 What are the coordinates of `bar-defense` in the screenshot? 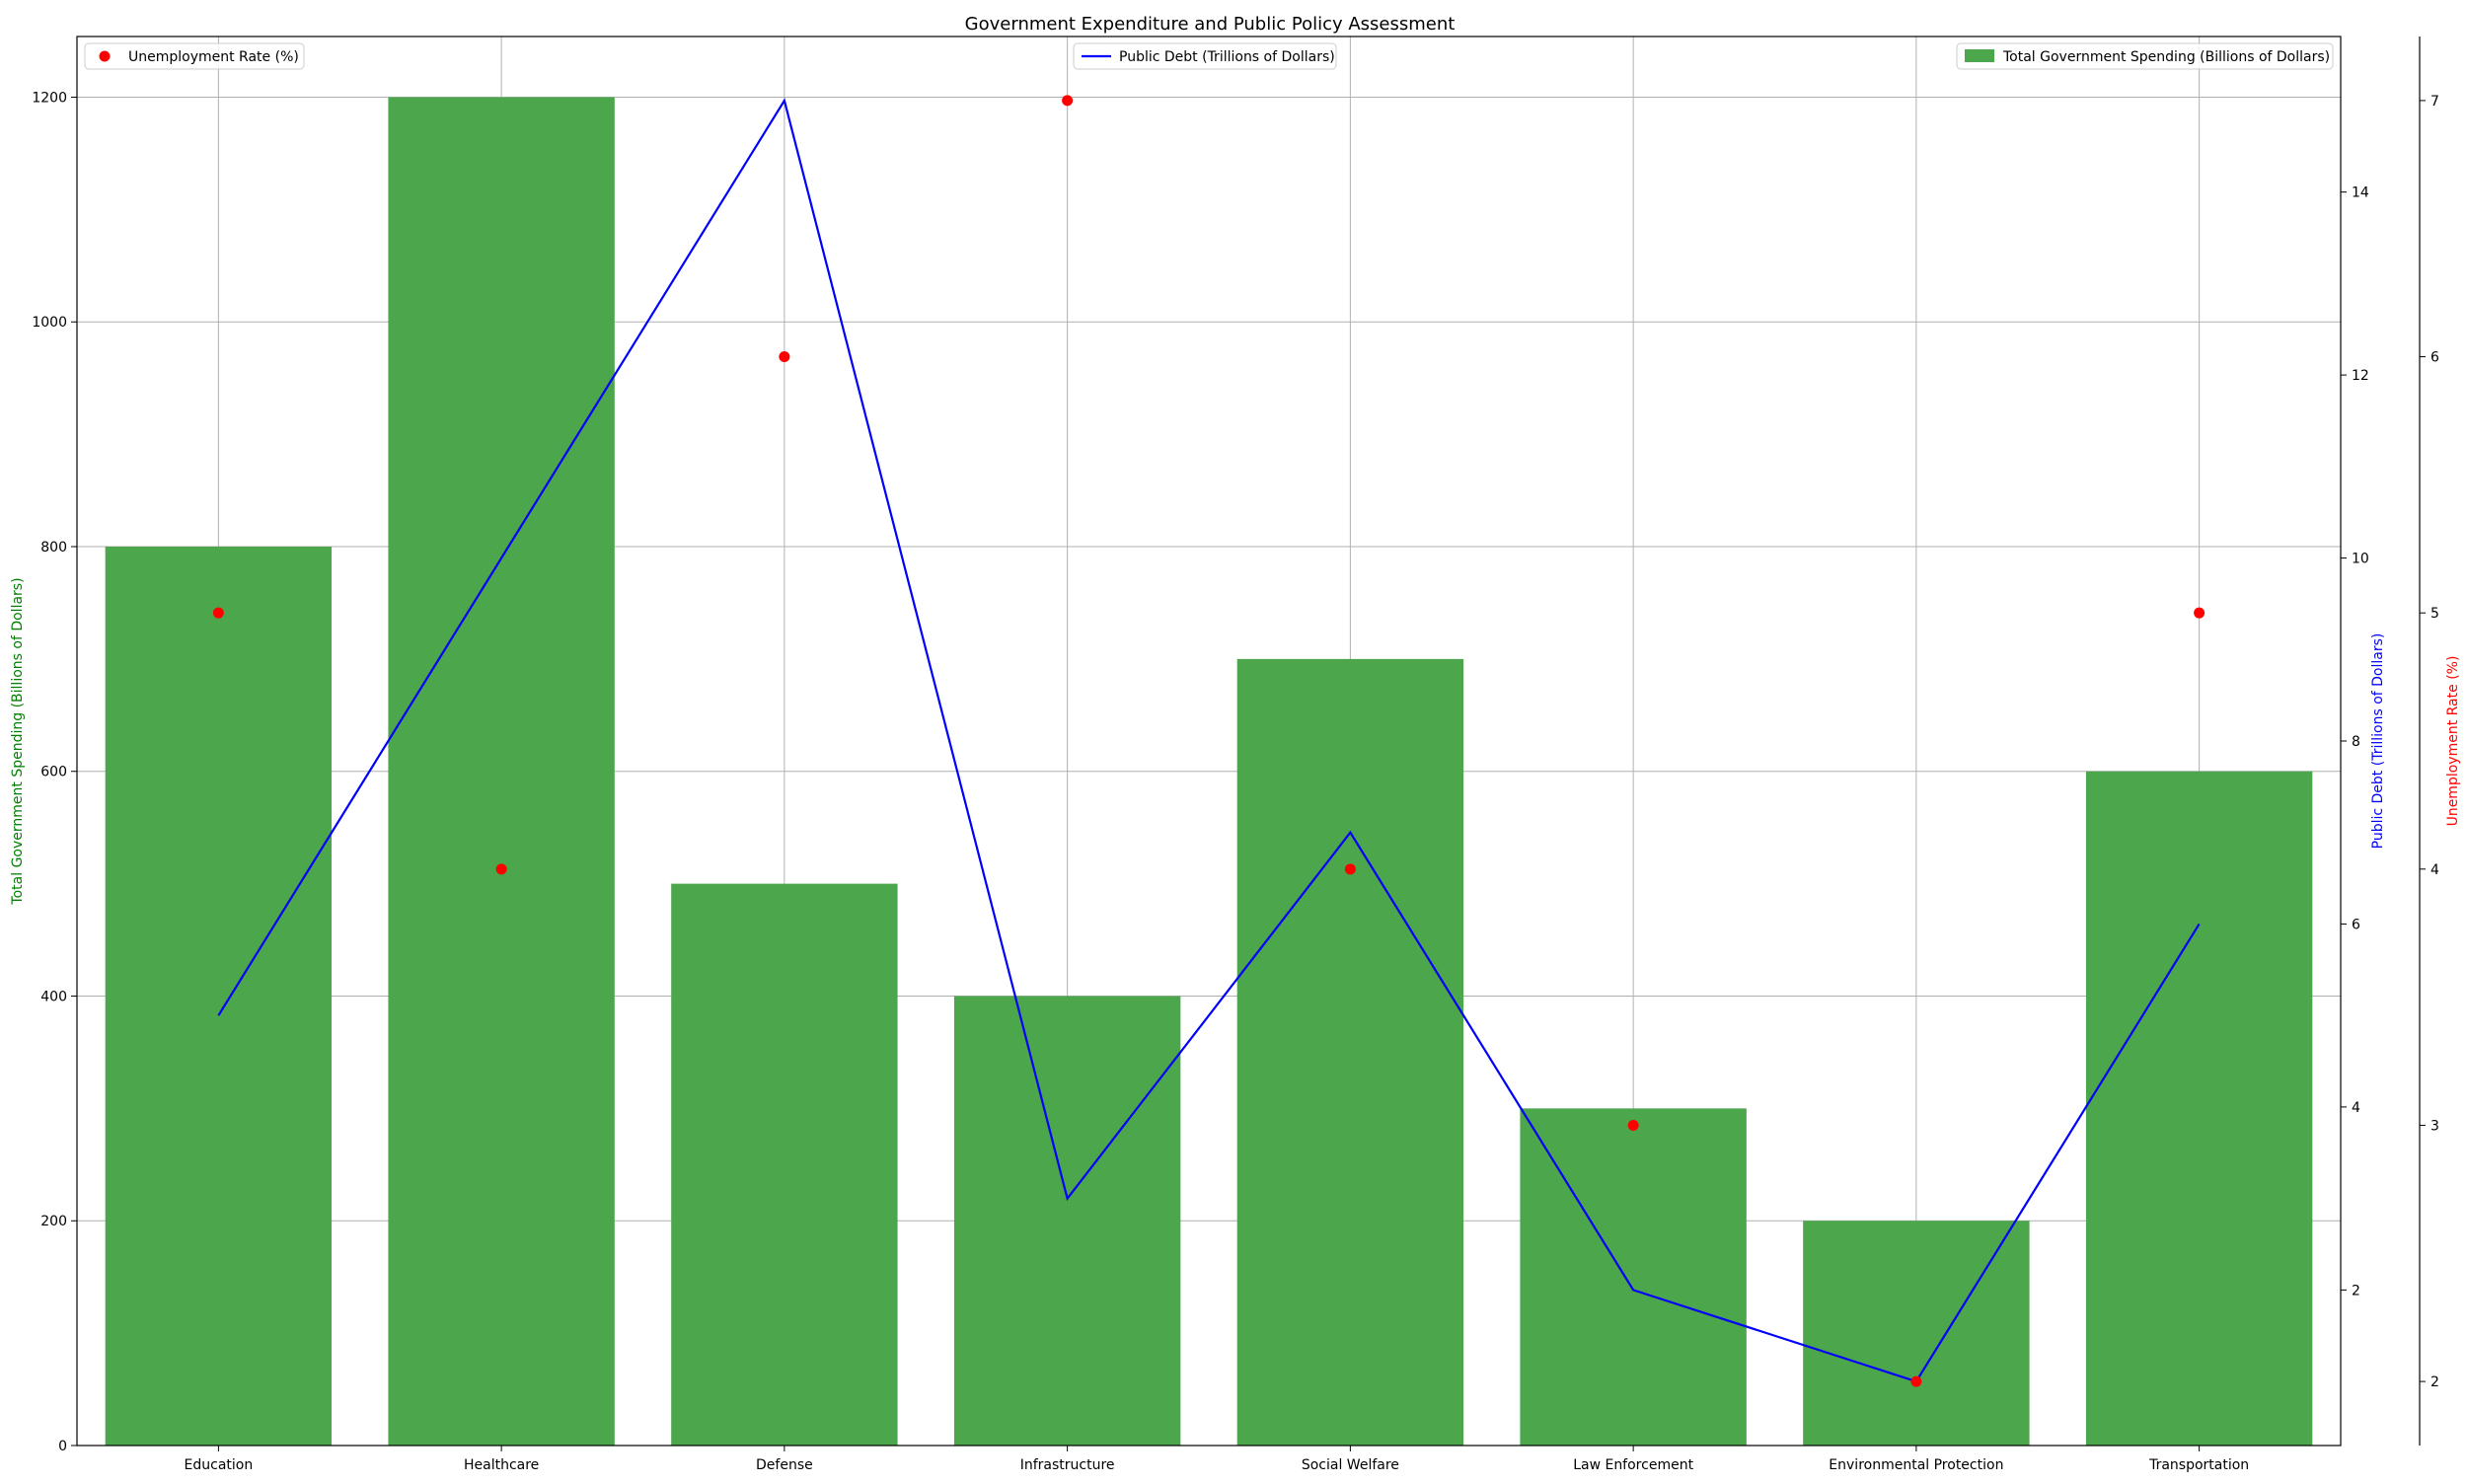 It's located at (784, 1164).